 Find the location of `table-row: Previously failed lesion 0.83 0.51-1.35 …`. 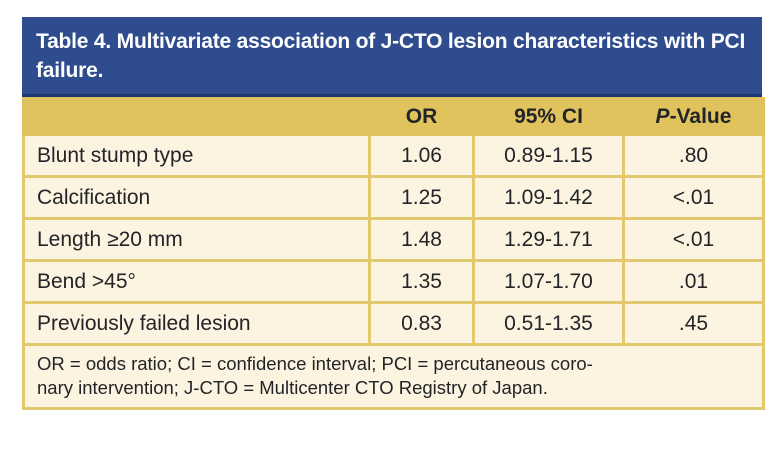

table-row: Previously failed lesion 0.83 0.51-1.35 … is located at coordinates (393, 323).